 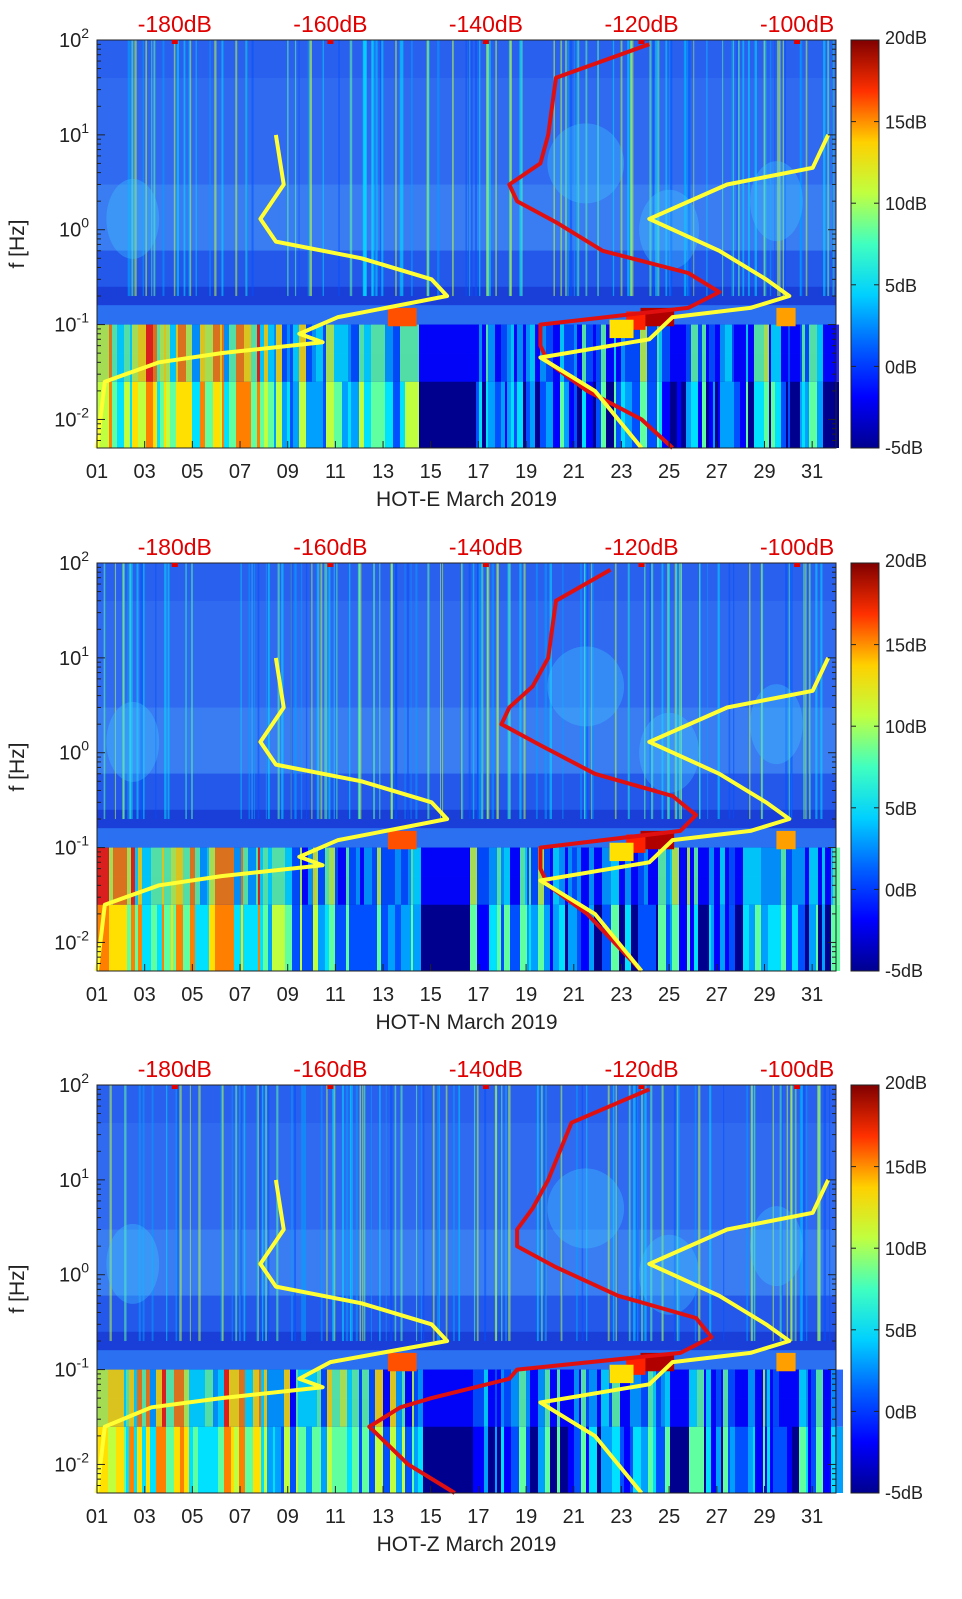 What do you see at coordinates (431, 1517) in the screenshot?
I see `x-tick-label: 15` at bounding box center [431, 1517].